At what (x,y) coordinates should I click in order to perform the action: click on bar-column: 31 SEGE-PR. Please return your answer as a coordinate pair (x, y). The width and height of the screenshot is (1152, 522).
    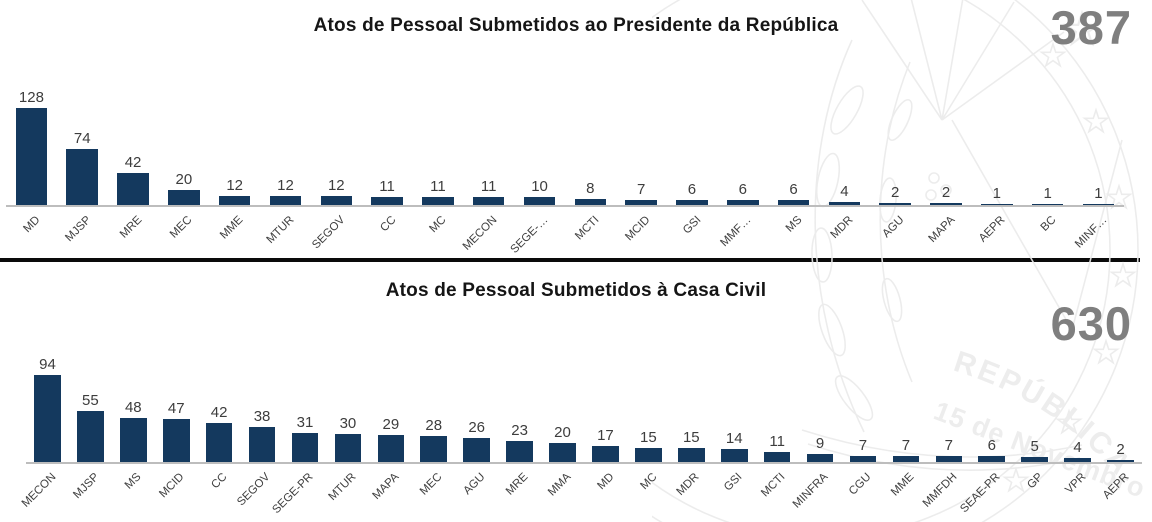
    Looking at the image, I should click on (299, 410).